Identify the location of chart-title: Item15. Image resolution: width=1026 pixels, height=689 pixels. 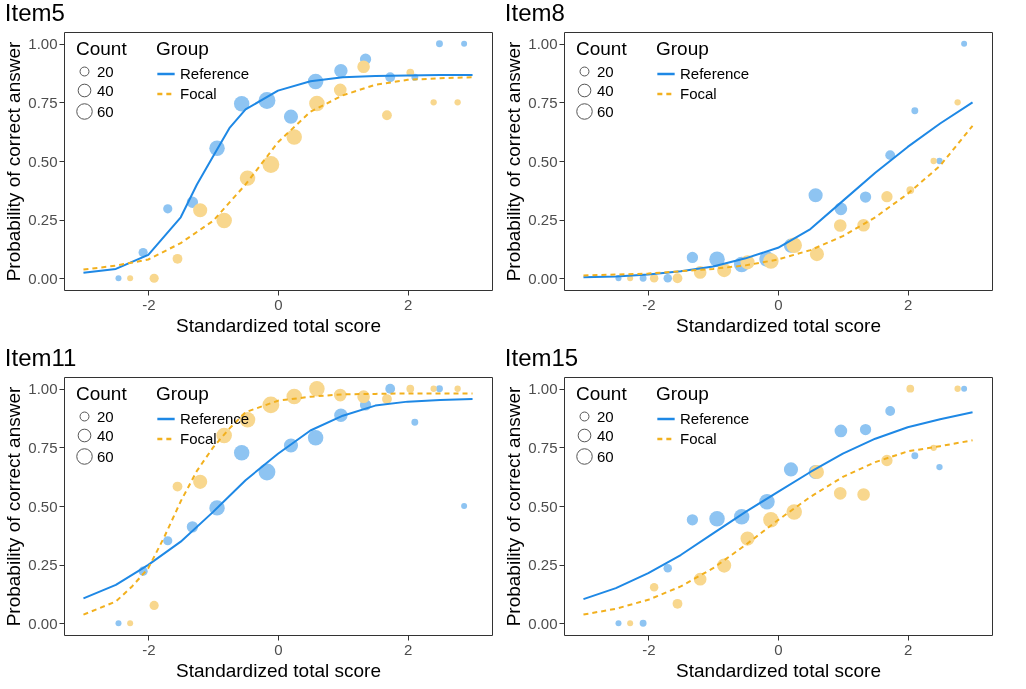
(541, 357).